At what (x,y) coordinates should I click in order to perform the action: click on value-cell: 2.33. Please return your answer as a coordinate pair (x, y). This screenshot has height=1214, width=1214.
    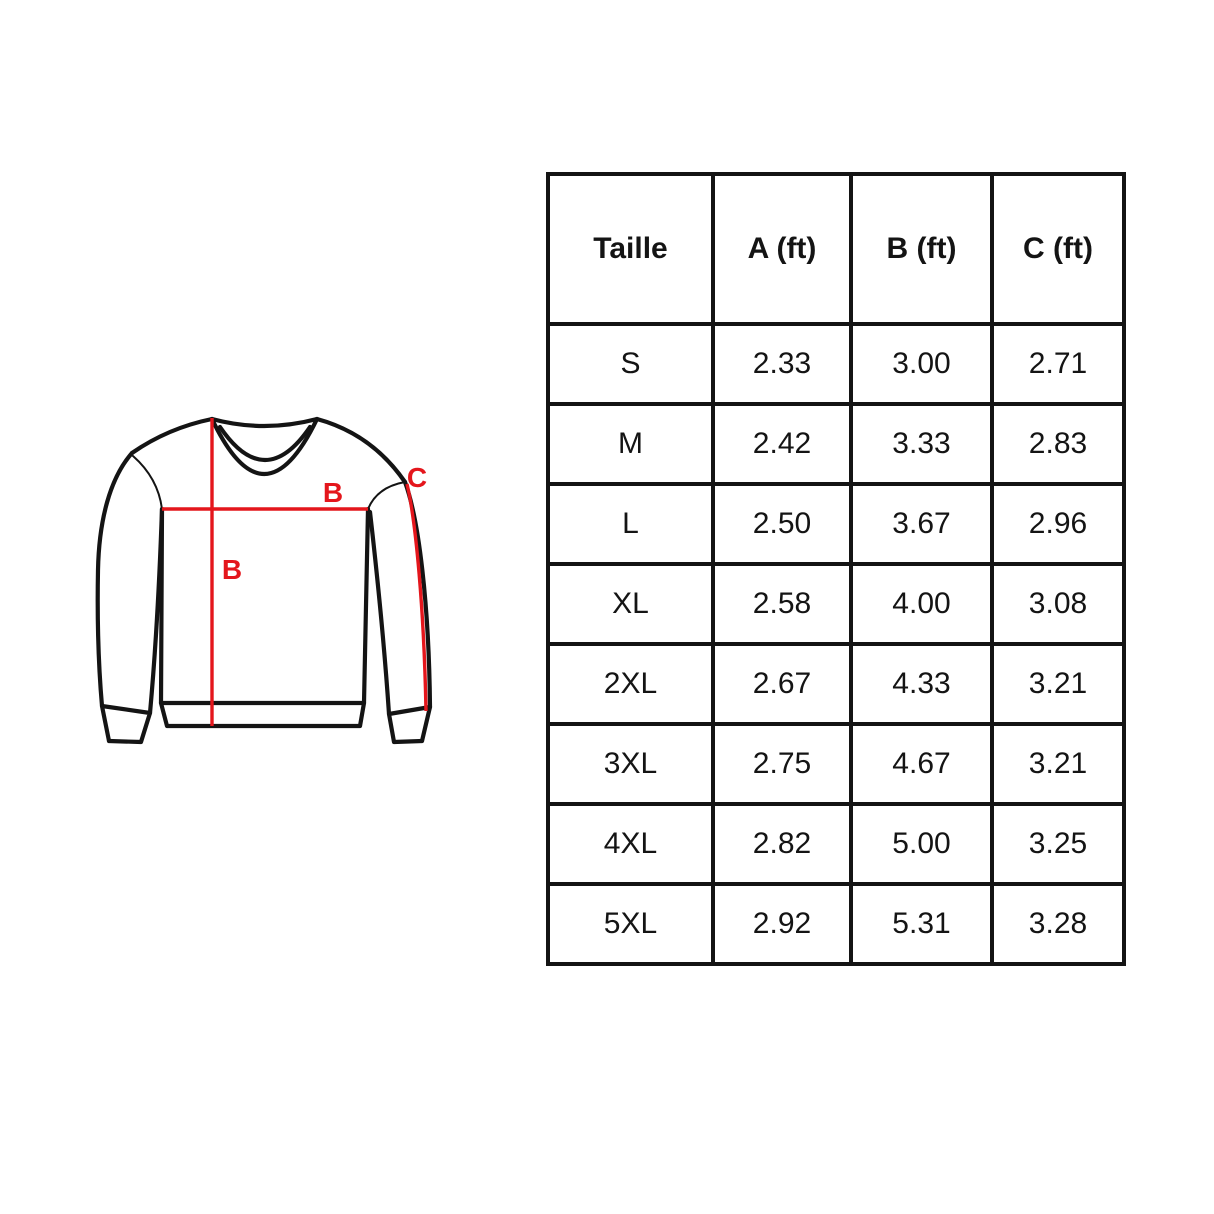
    Looking at the image, I should click on (782, 364).